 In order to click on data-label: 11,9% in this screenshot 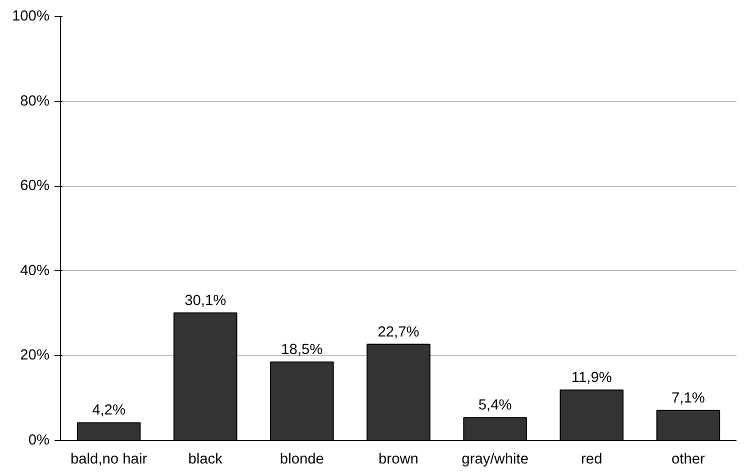, I will do `click(591, 378)`.